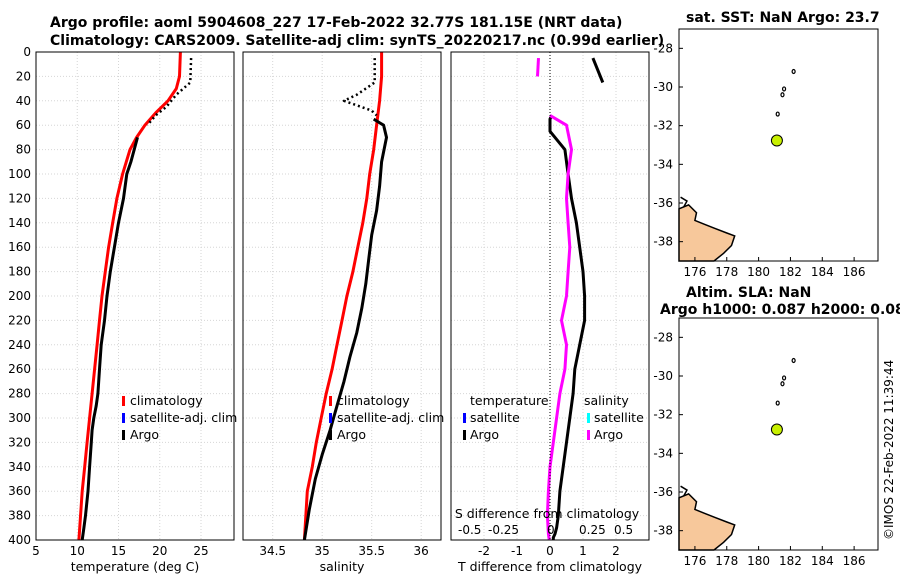 Image resolution: width=900 pixels, height=580 pixels. Describe the element at coordinates (766, 153) in the screenshot. I see `sst-map: 176 178 180 182 184 186 -28 -30 -32 -34 -36 -38` at that location.